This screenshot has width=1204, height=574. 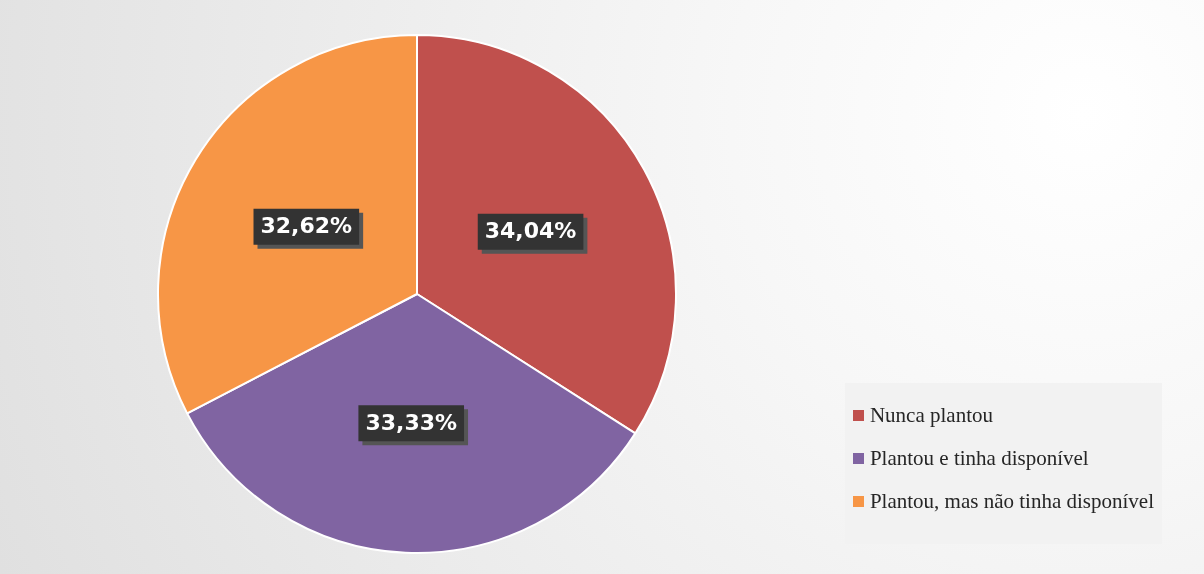 What do you see at coordinates (306, 226) in the screenshot?
I see `data-label: 32,62%` at bounding box center [306, 226].